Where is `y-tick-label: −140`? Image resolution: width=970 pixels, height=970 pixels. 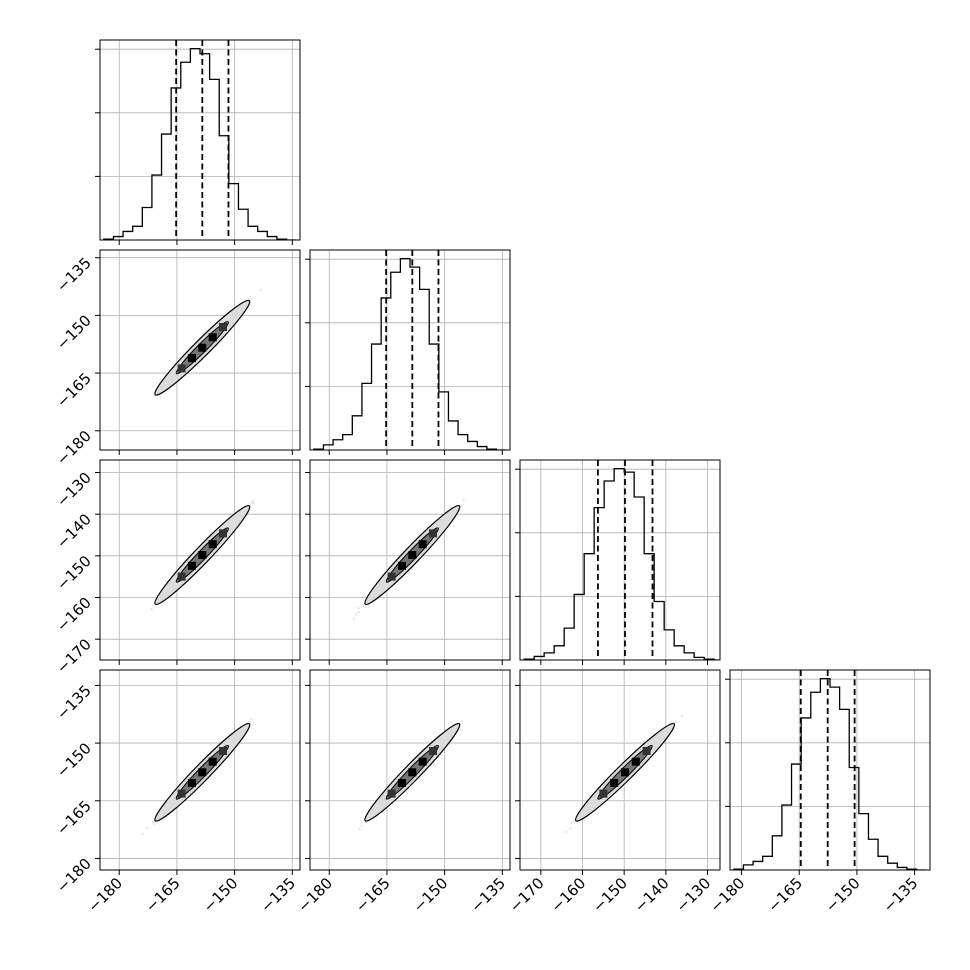 y-tick-label: −140 is located at coordinates (74, 531).